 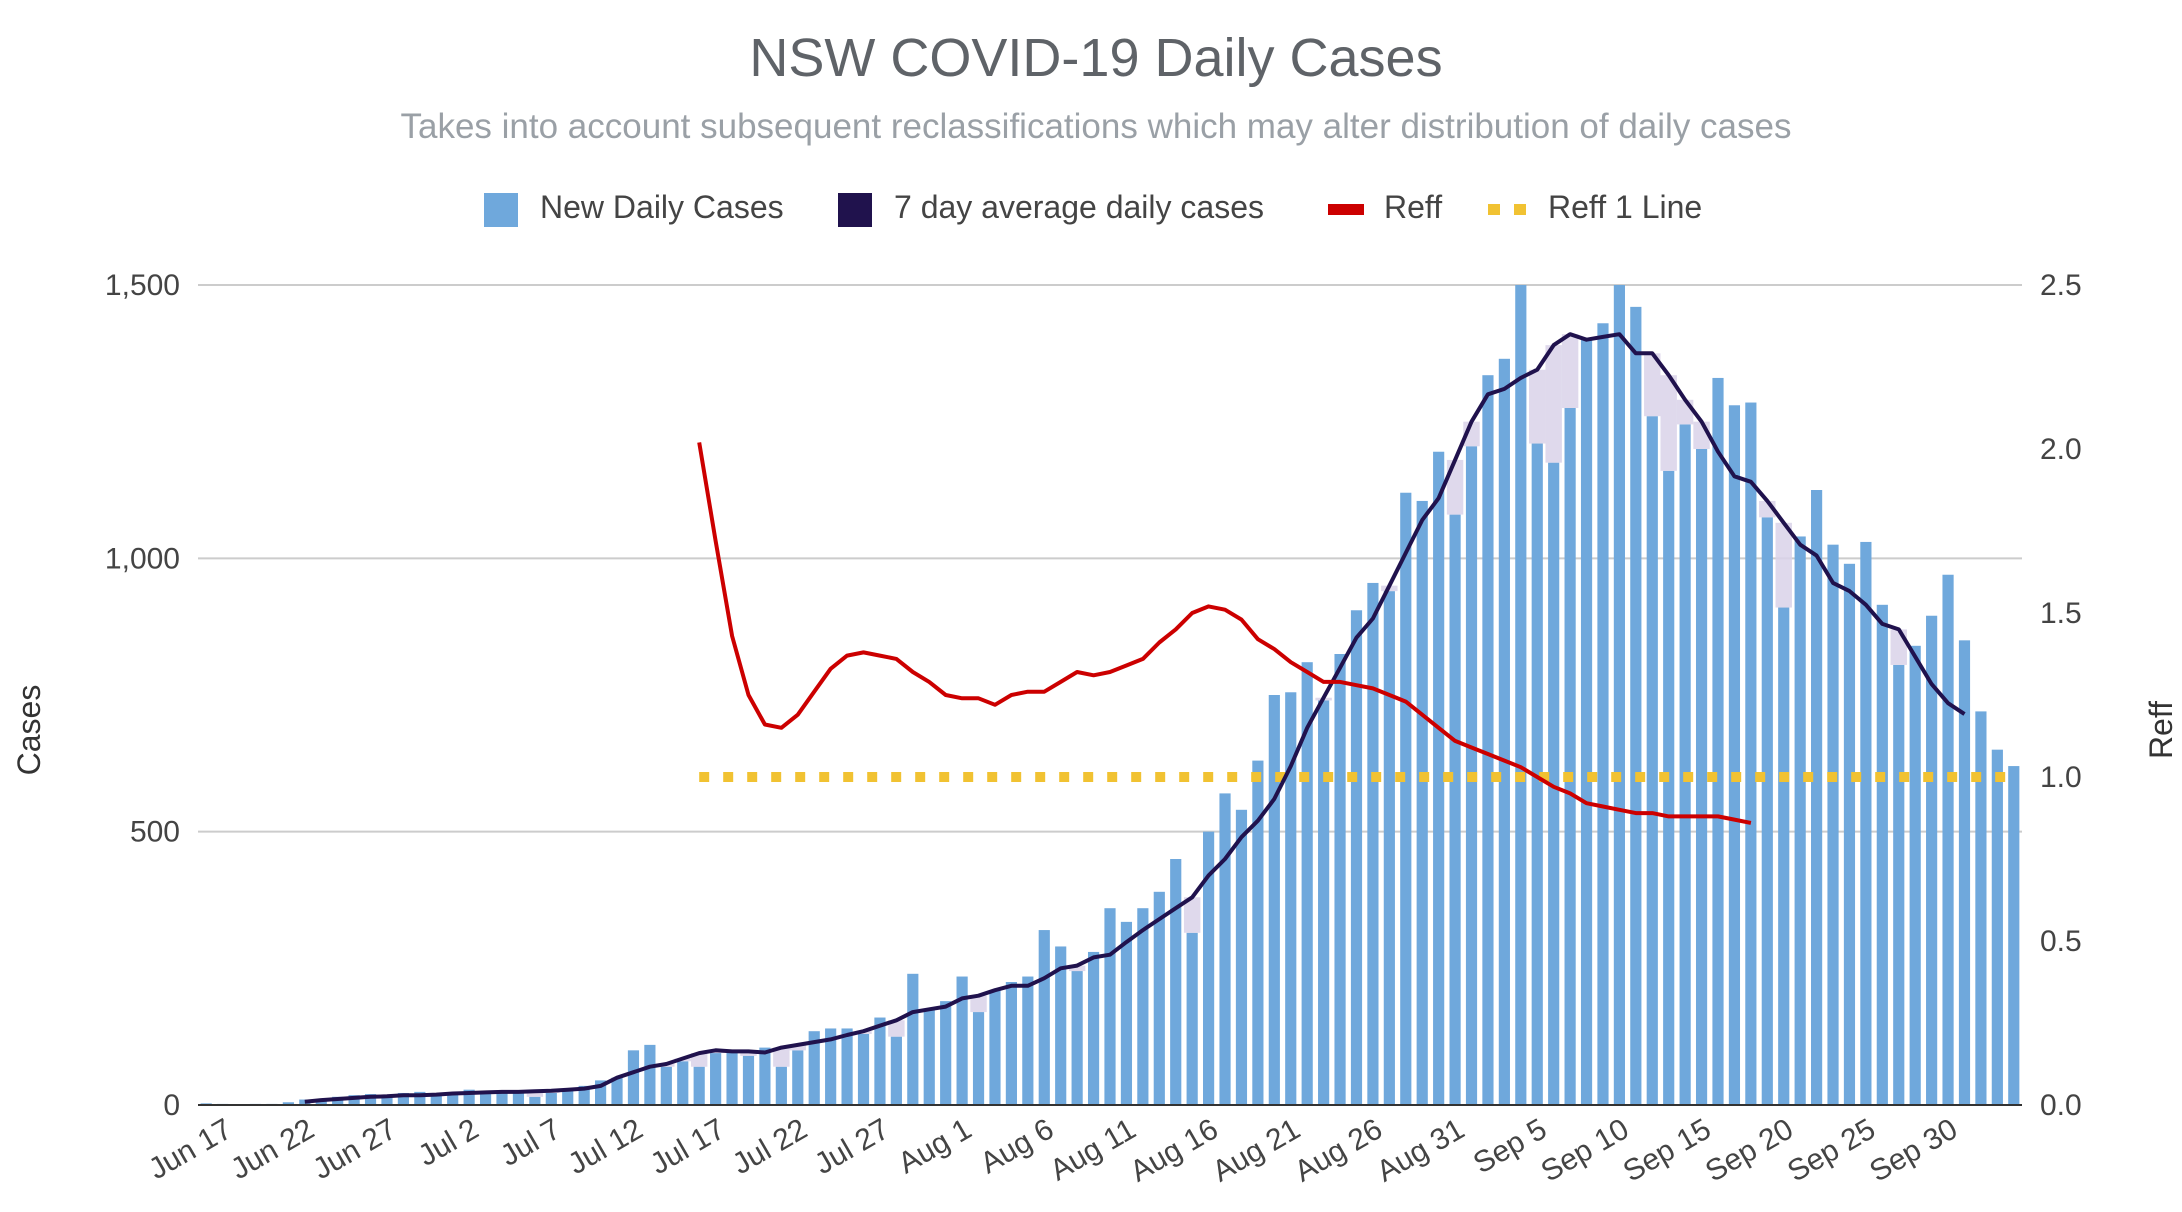 I want to click on x-tick-label: Aug 21, so click(x=1256, y=1150).